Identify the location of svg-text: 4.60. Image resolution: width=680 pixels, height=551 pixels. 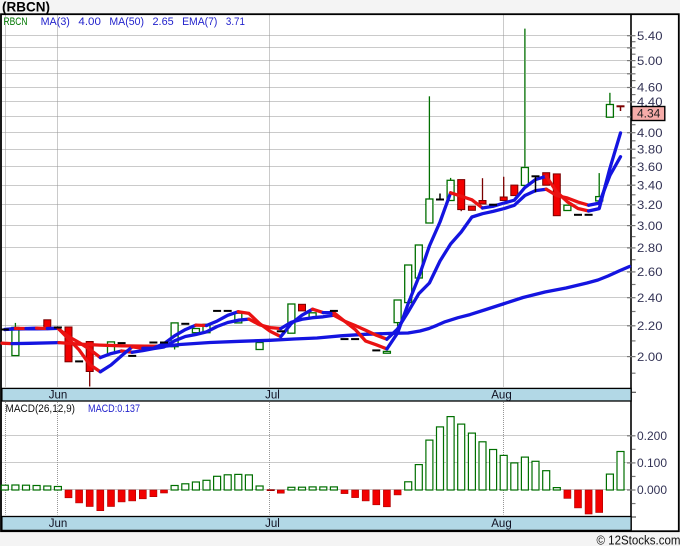
(650, 88).